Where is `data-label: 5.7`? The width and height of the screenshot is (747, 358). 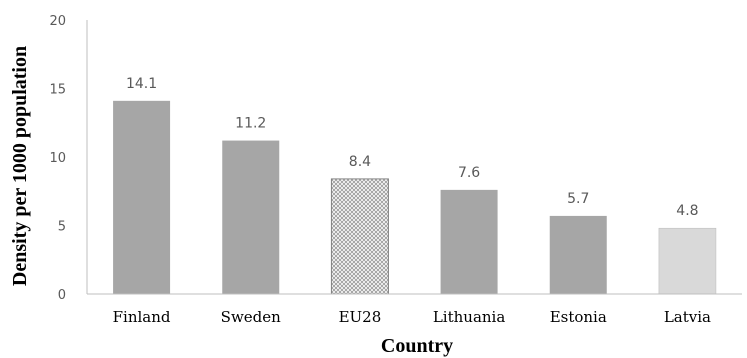 data-label: 5.7 is located at coordinates (578, 199).